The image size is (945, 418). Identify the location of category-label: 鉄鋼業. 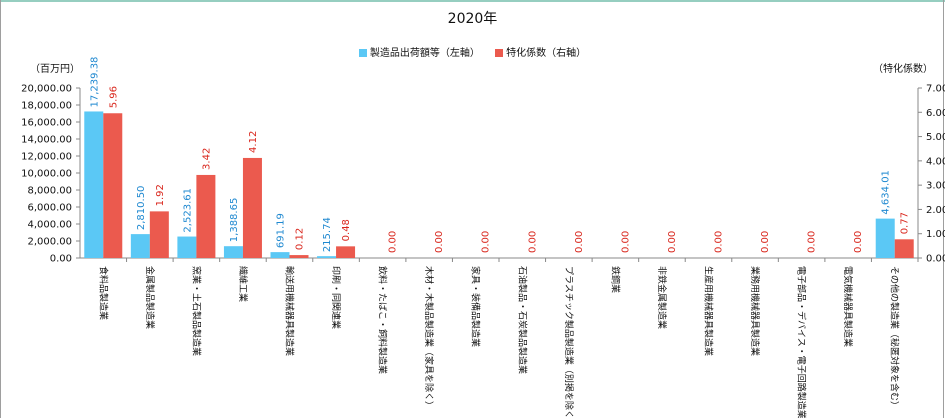
(615, 279).